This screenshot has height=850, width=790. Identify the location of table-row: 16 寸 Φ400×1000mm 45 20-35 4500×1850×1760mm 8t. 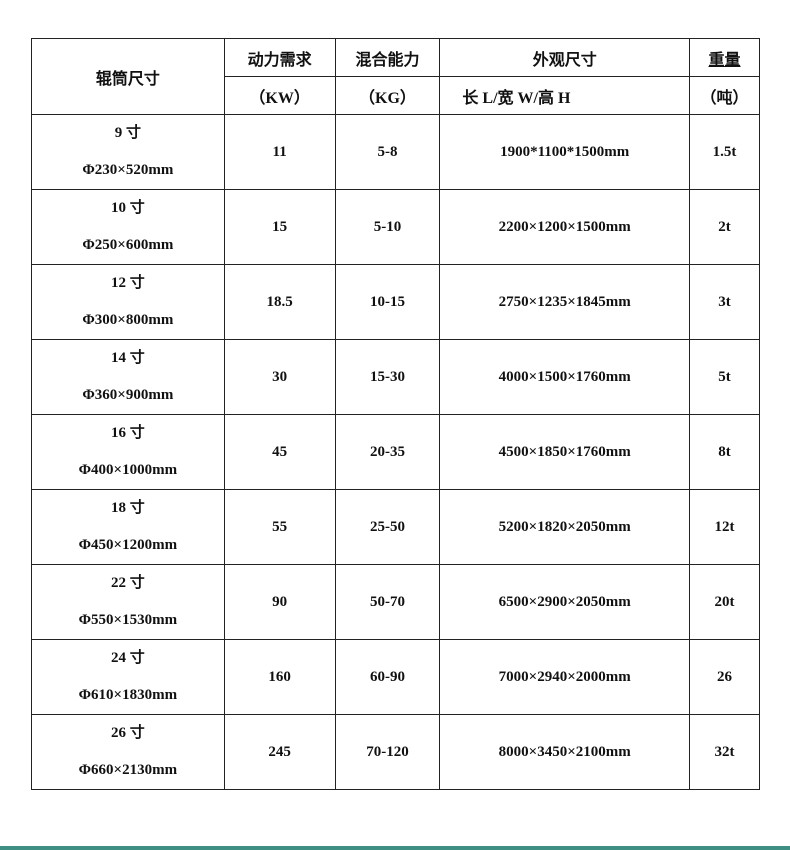
(395, 452).